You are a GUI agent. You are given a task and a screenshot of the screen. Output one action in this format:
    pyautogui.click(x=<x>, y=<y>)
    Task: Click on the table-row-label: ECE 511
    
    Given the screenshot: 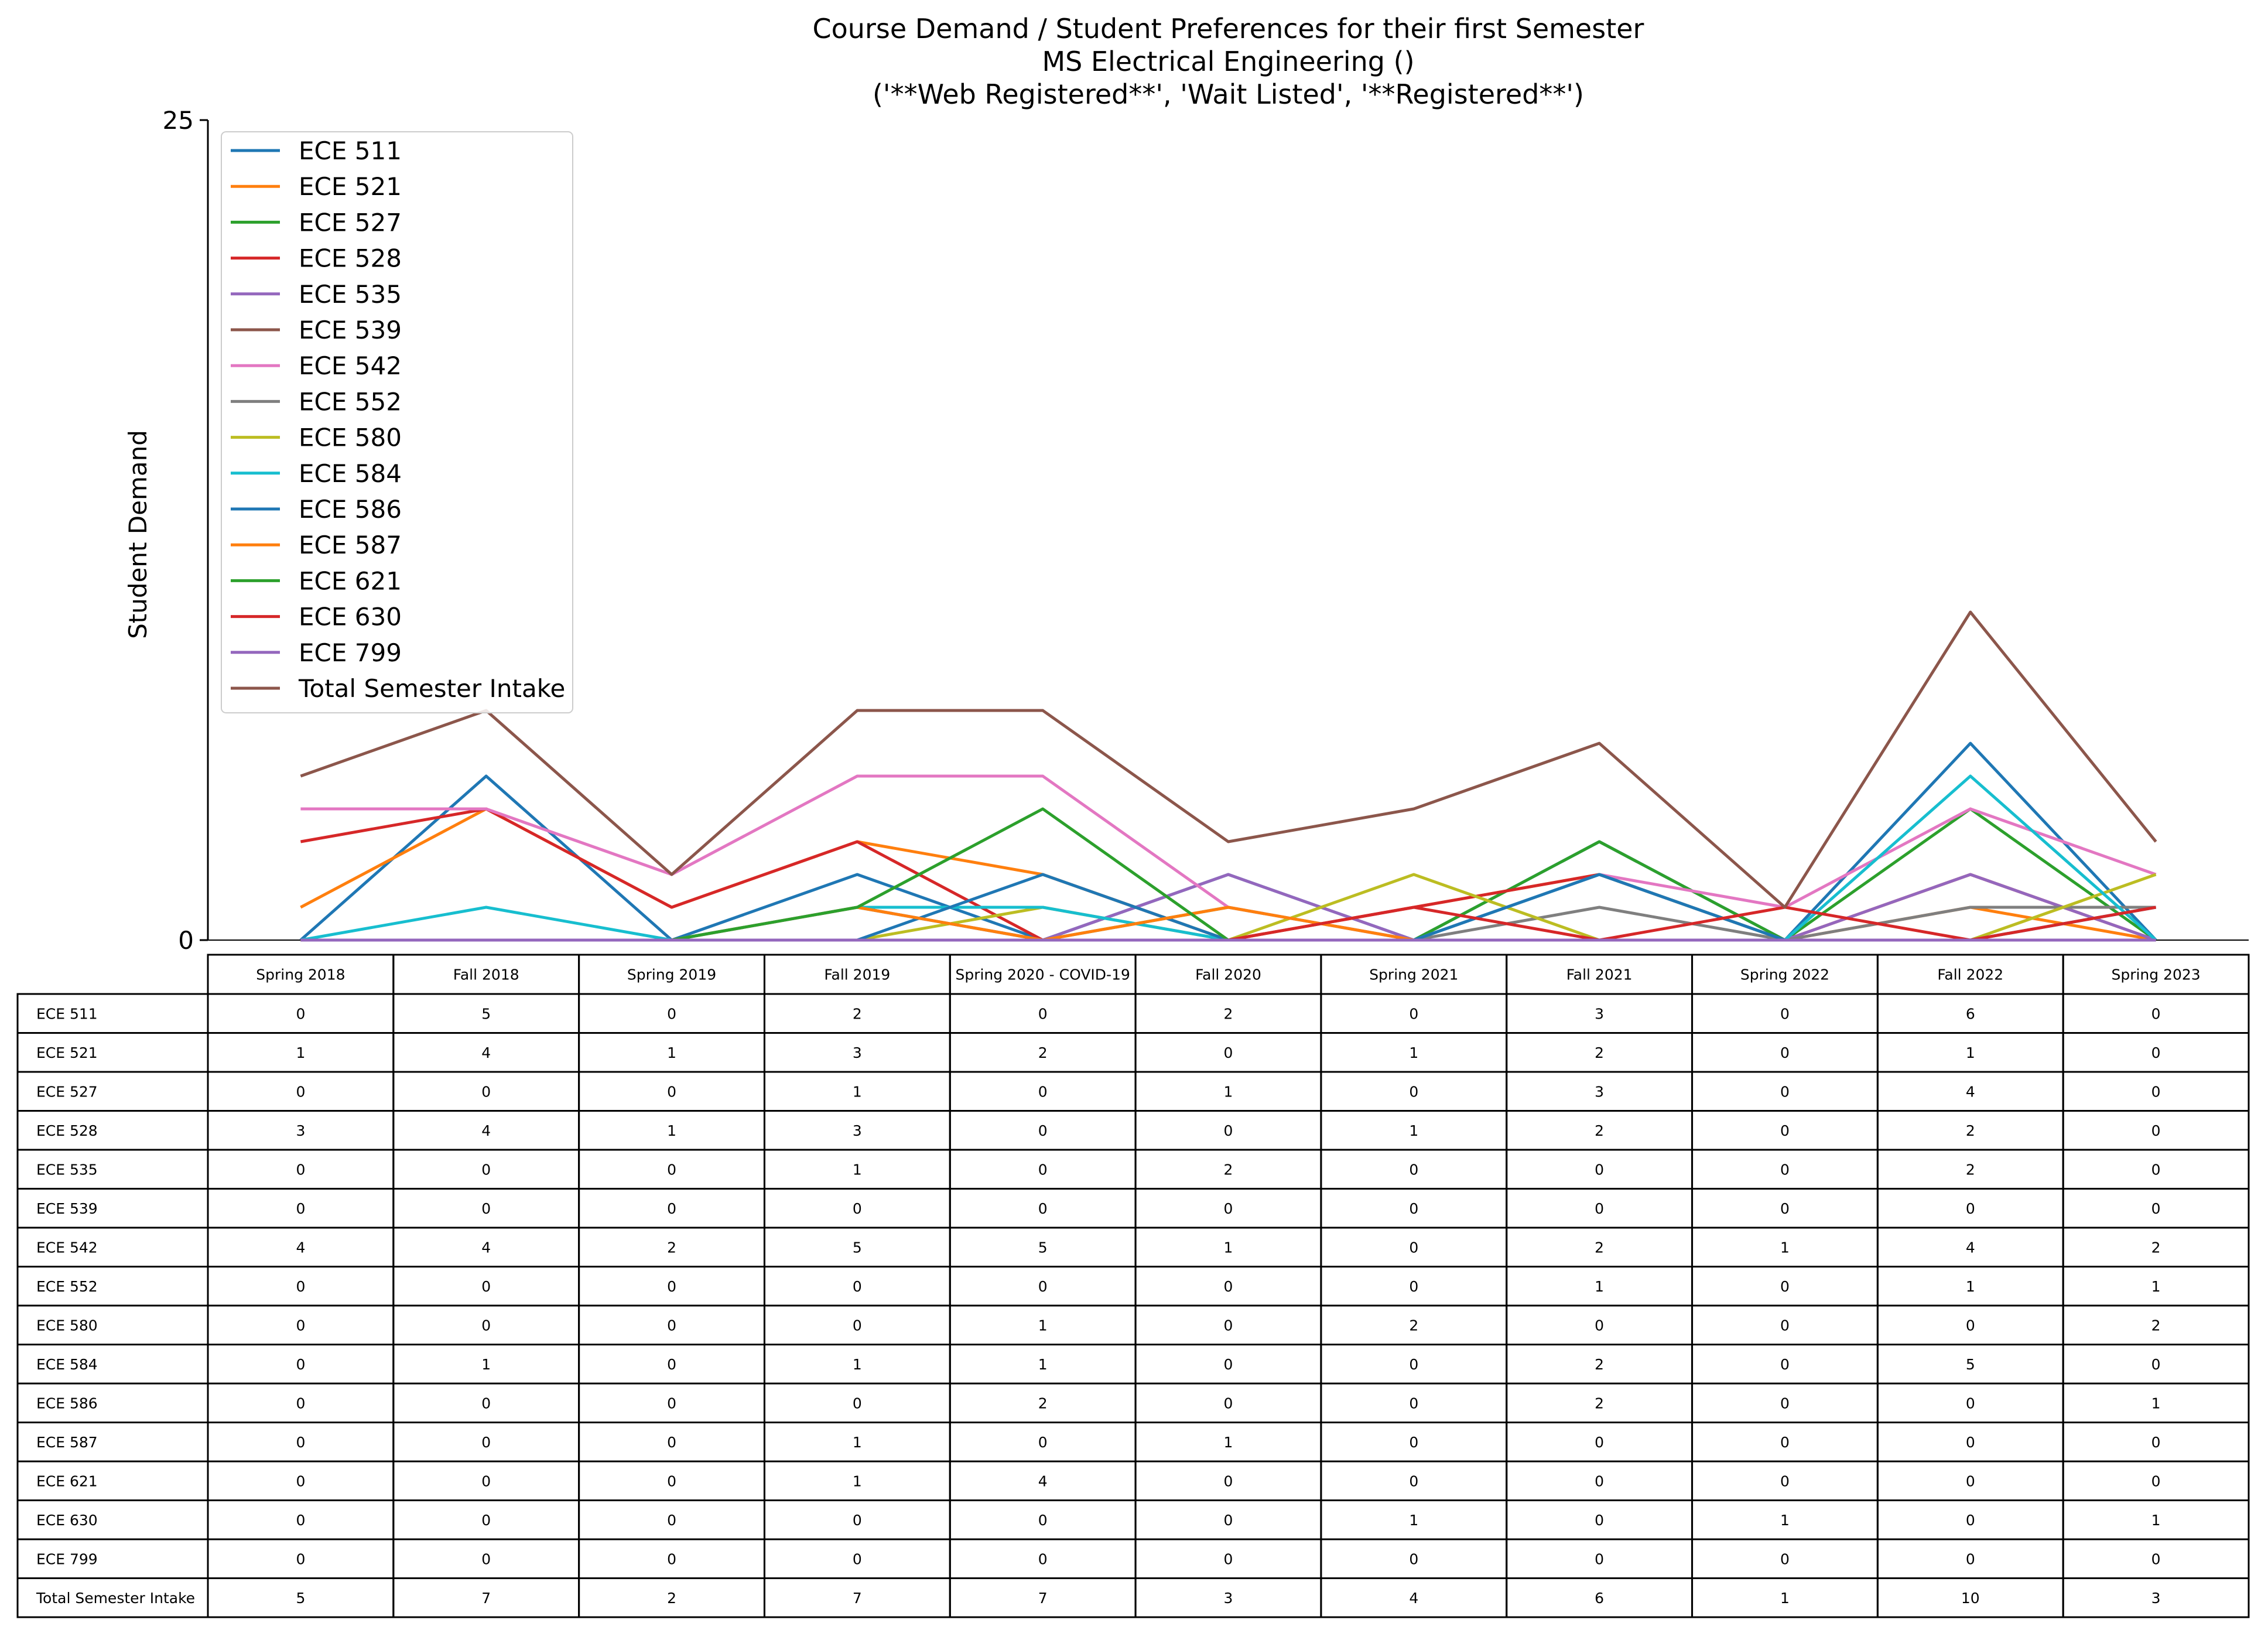 What is the action you would take?
    pyautogui.click(x=67, y=1013)
    